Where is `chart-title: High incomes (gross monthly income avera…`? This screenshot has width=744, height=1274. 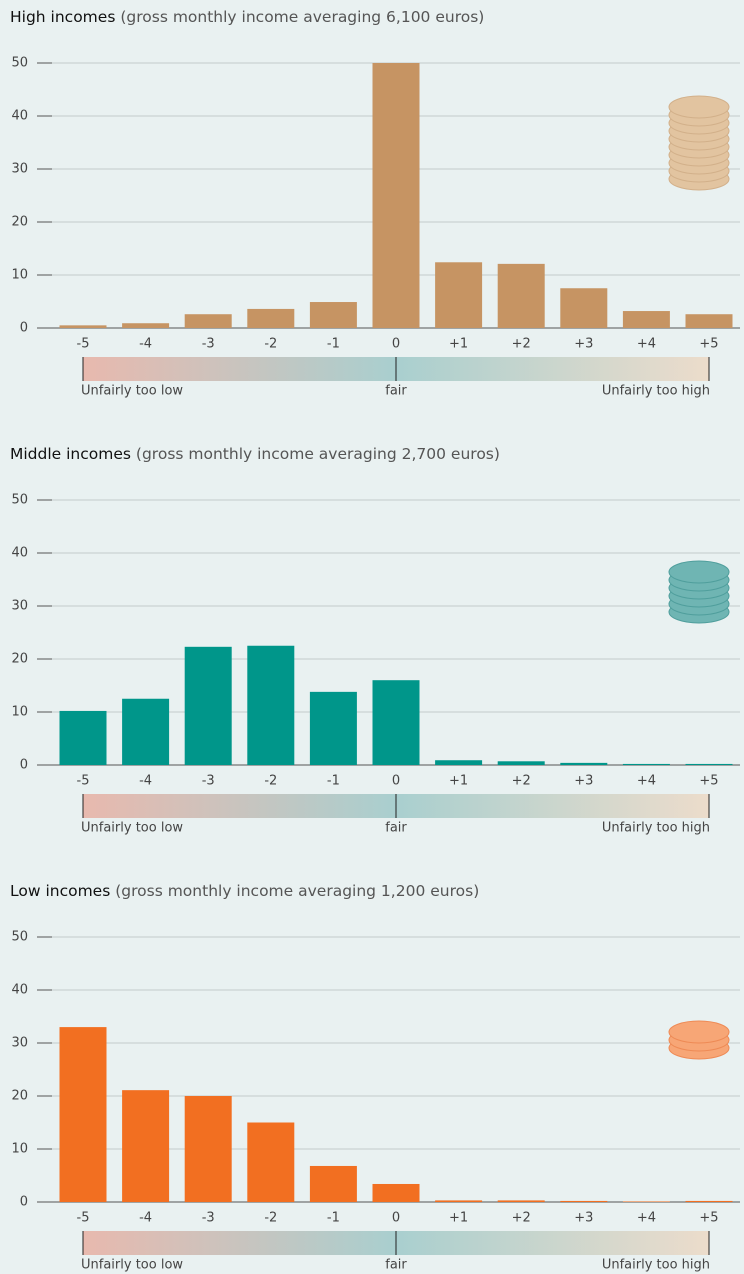
chart-title: High incomes (gross monthly income avera… is located at coordinates (247, 17).